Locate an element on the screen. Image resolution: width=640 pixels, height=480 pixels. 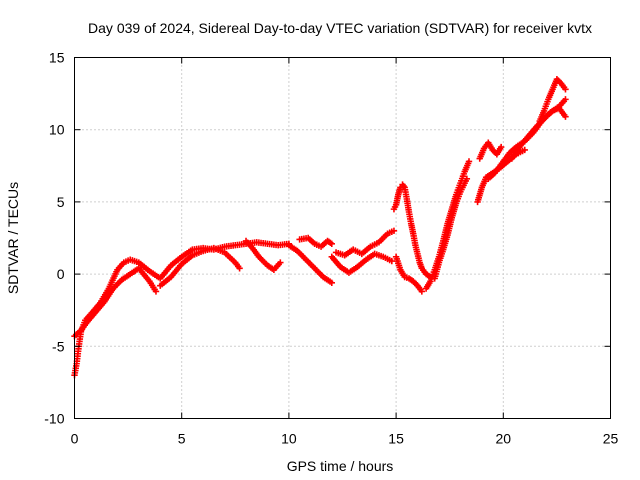
series-track-m is located at coordinates (451, 228).